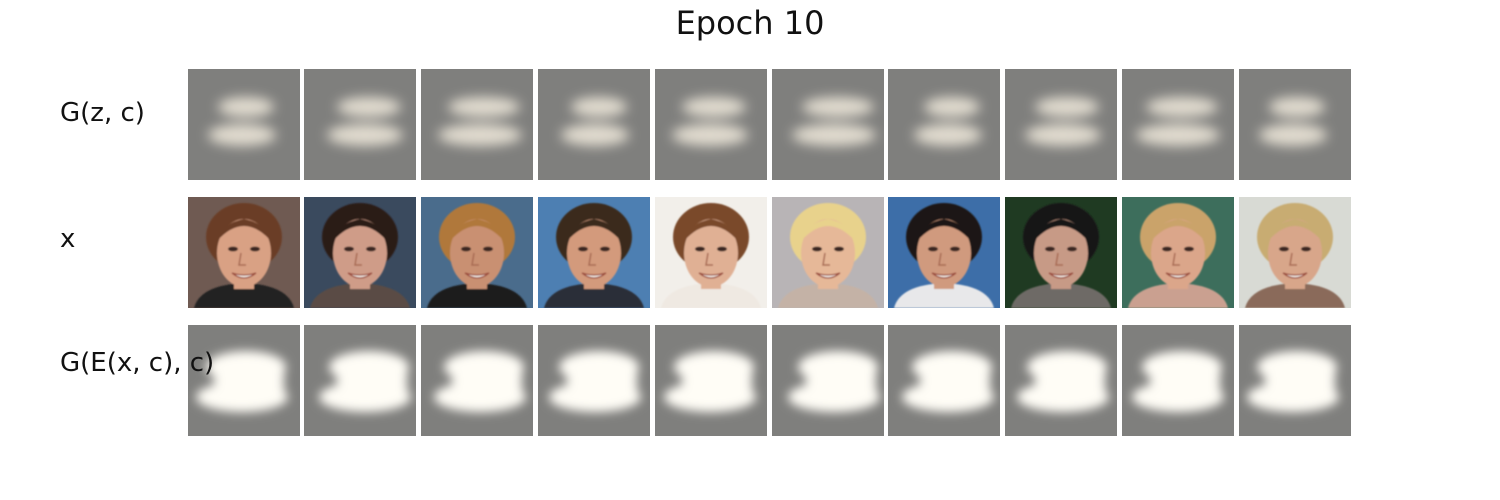 Image resolution: width=1500 pixels, height=500 pixels. Describe the element at coordinates (137, 363) in the screenshot. I see `row-label-reconstruction: G(E(x, c), c)` at that location.